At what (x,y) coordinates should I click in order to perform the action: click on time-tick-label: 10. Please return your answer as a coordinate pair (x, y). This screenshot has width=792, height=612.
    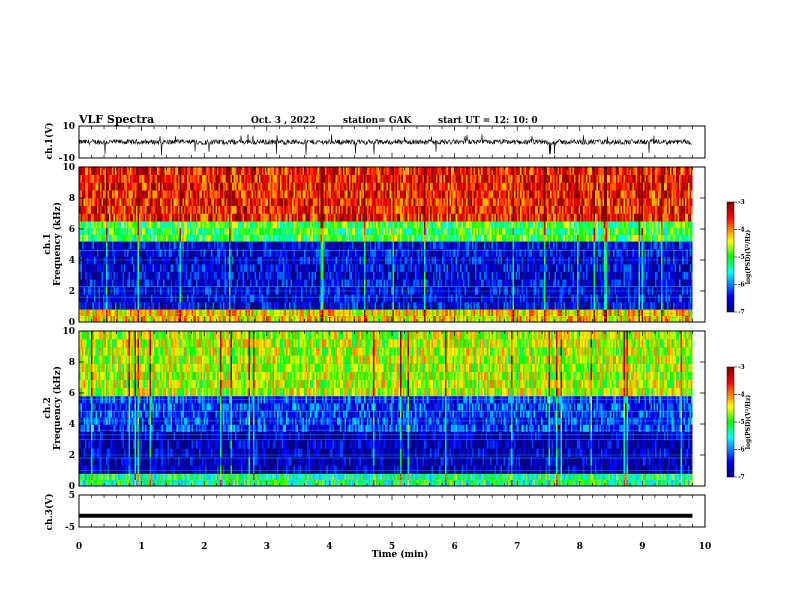
    Looking at the image, I should click on (705, 547).